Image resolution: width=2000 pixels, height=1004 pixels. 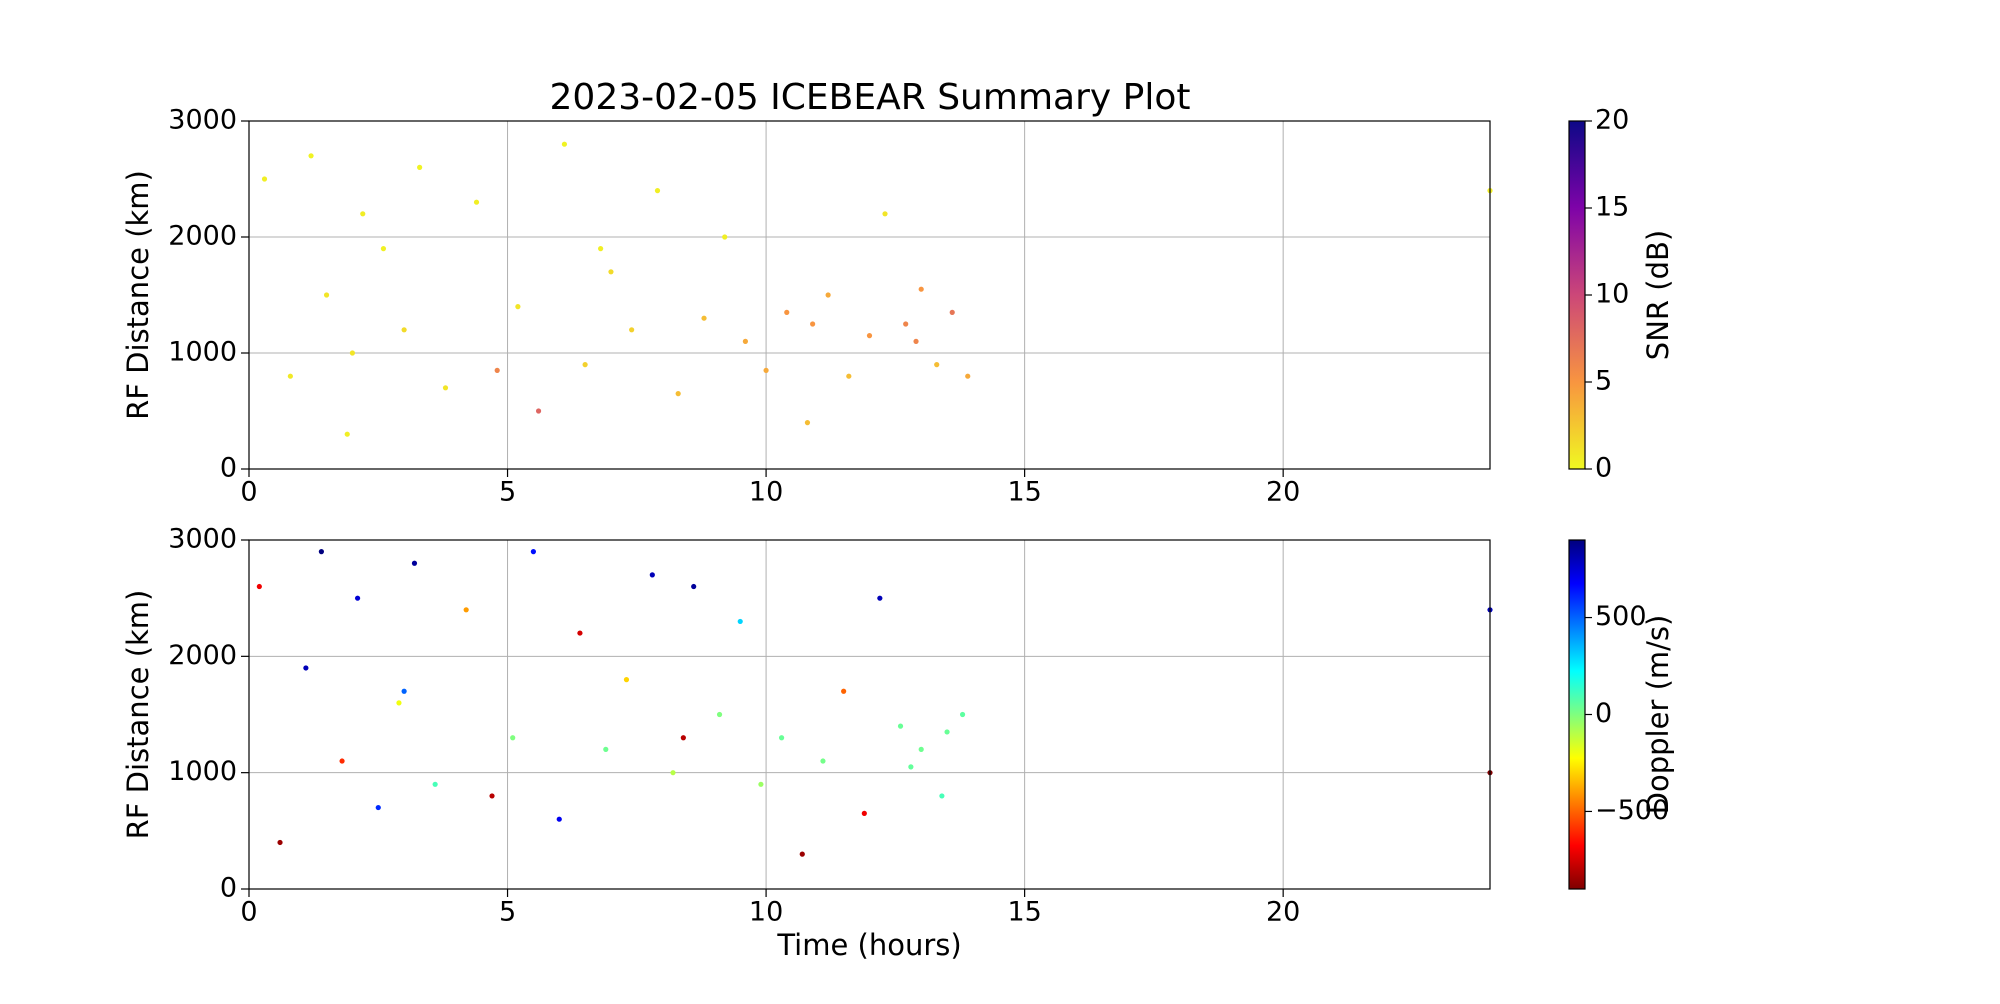 What do you see at coordinates (1577, 714) in the screenshot?
I see `colorbar` at bounding box center [1577, 714].